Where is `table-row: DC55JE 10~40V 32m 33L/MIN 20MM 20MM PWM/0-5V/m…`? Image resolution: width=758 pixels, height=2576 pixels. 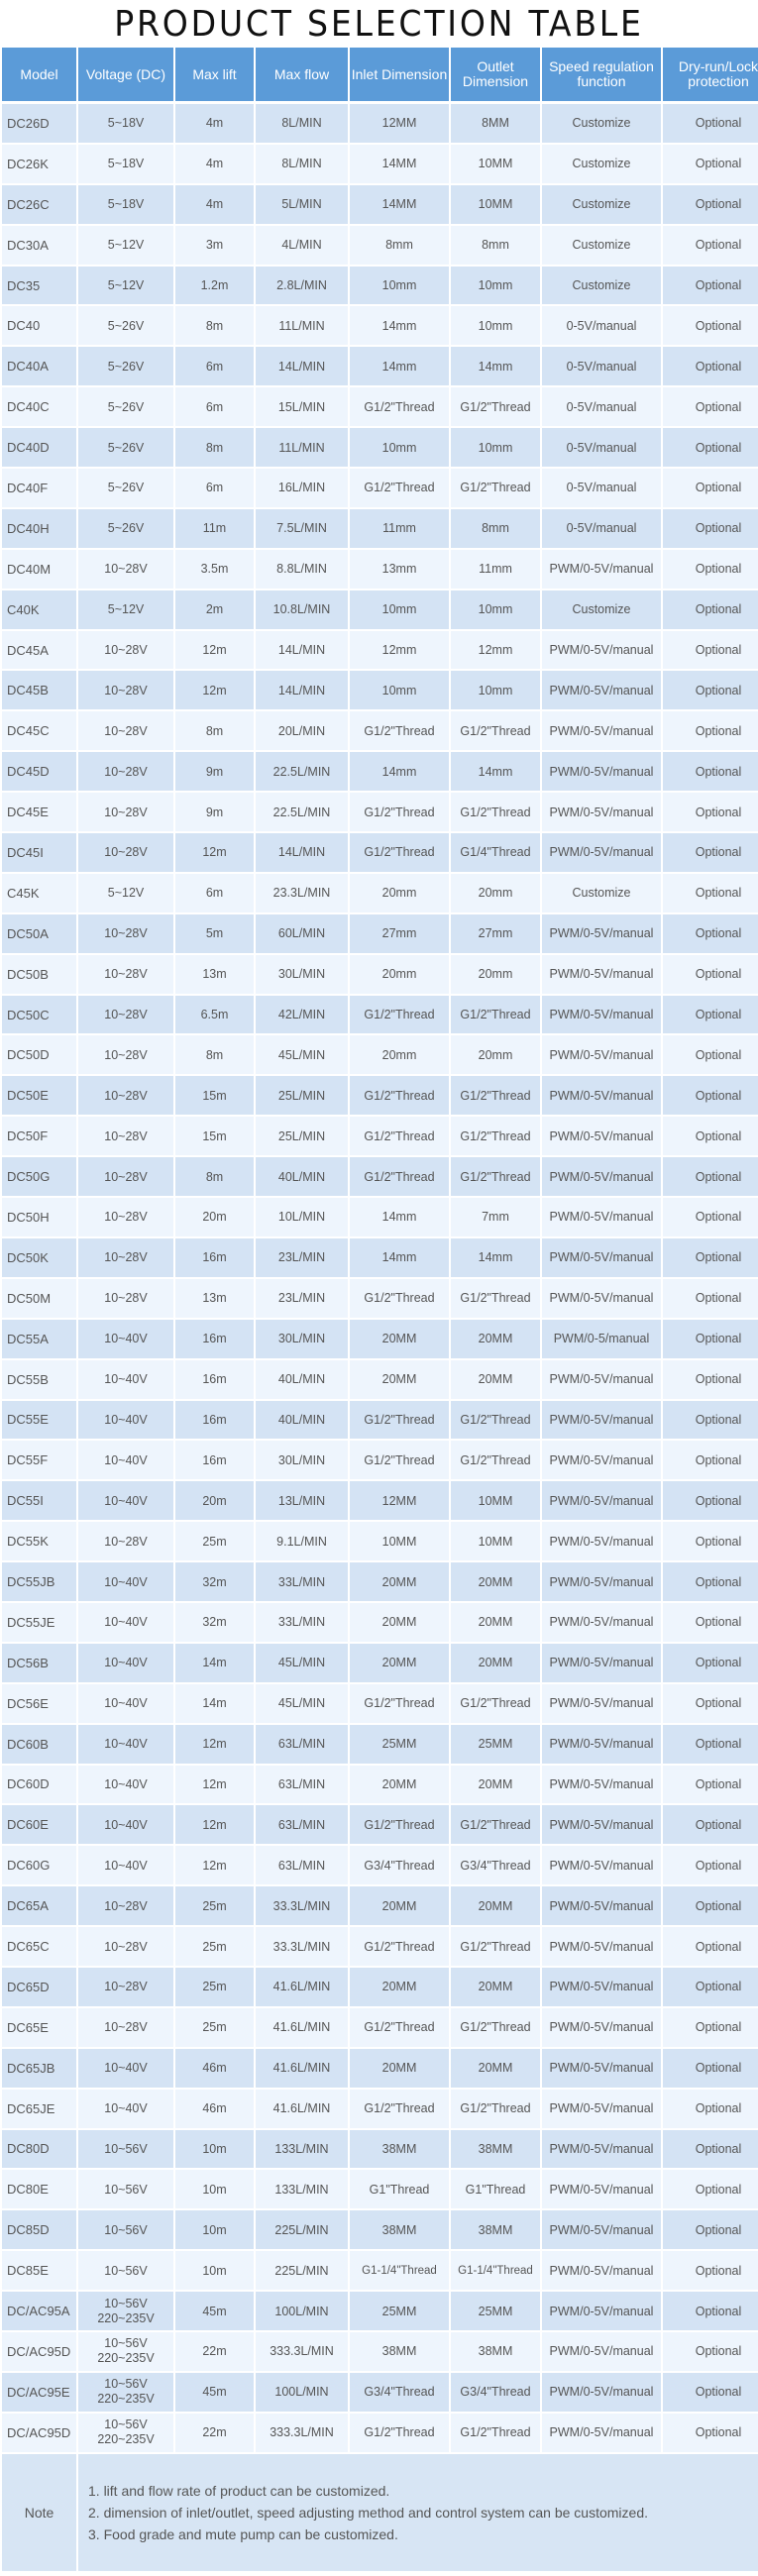
table-row: DC55JE 10~40V 32m 33L/MIN 20MM 20MM PWM/0-5V/m… is located at coordinates (380, 1623).